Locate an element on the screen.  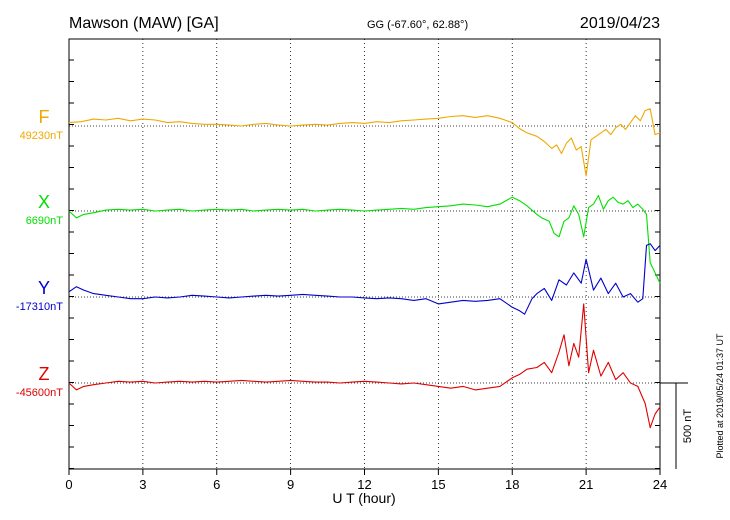
plotted-timestamp: Plotted at 2019/05/24 01:37 UT is located at coordinates (720, 396).